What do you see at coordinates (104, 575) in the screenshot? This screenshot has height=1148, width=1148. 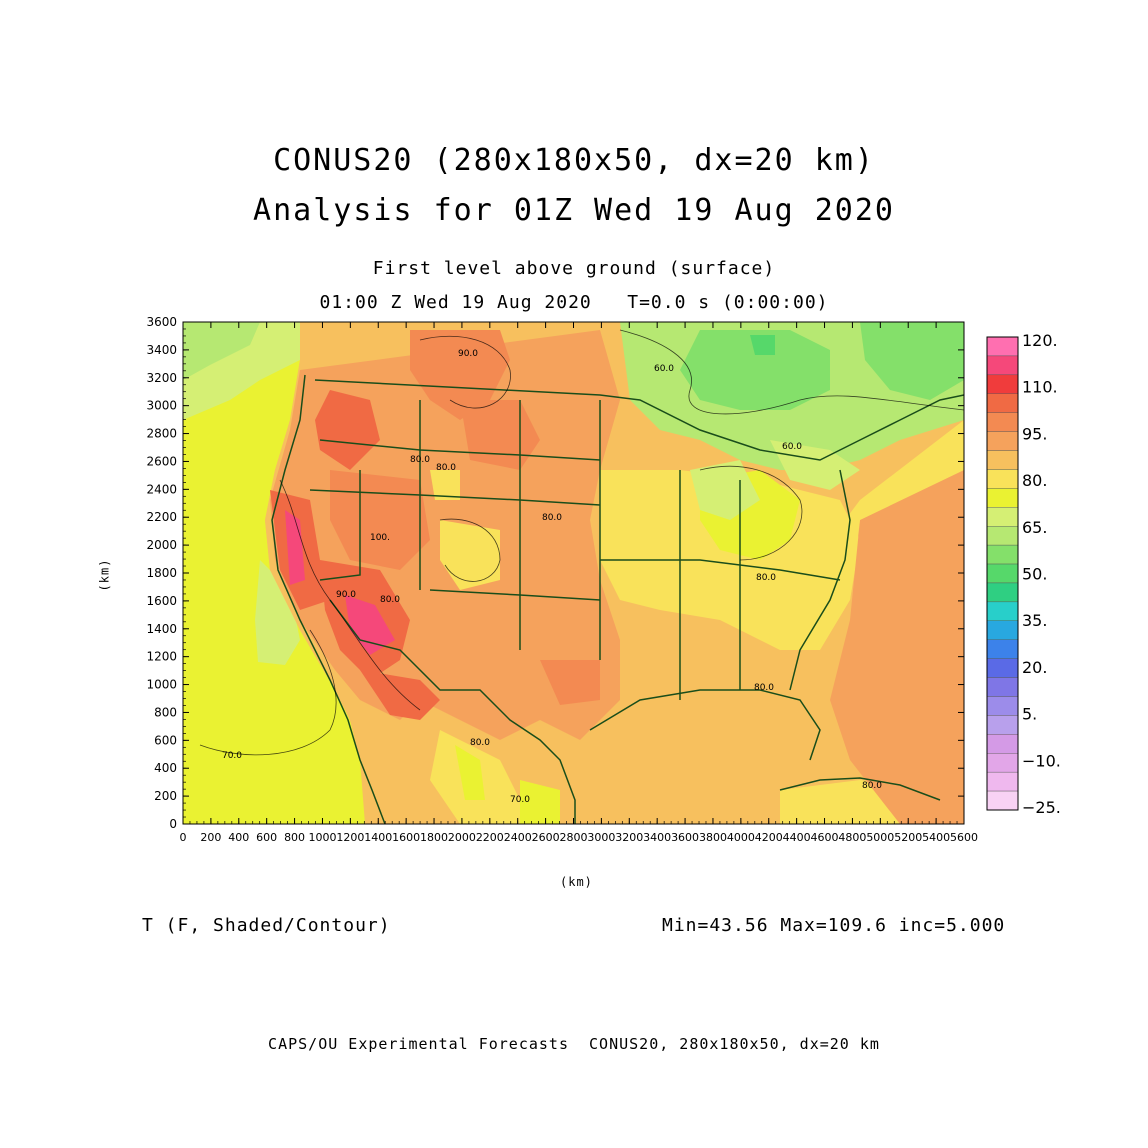 I see `y-axis-unit: (km)` at bounding box center [104, 575].